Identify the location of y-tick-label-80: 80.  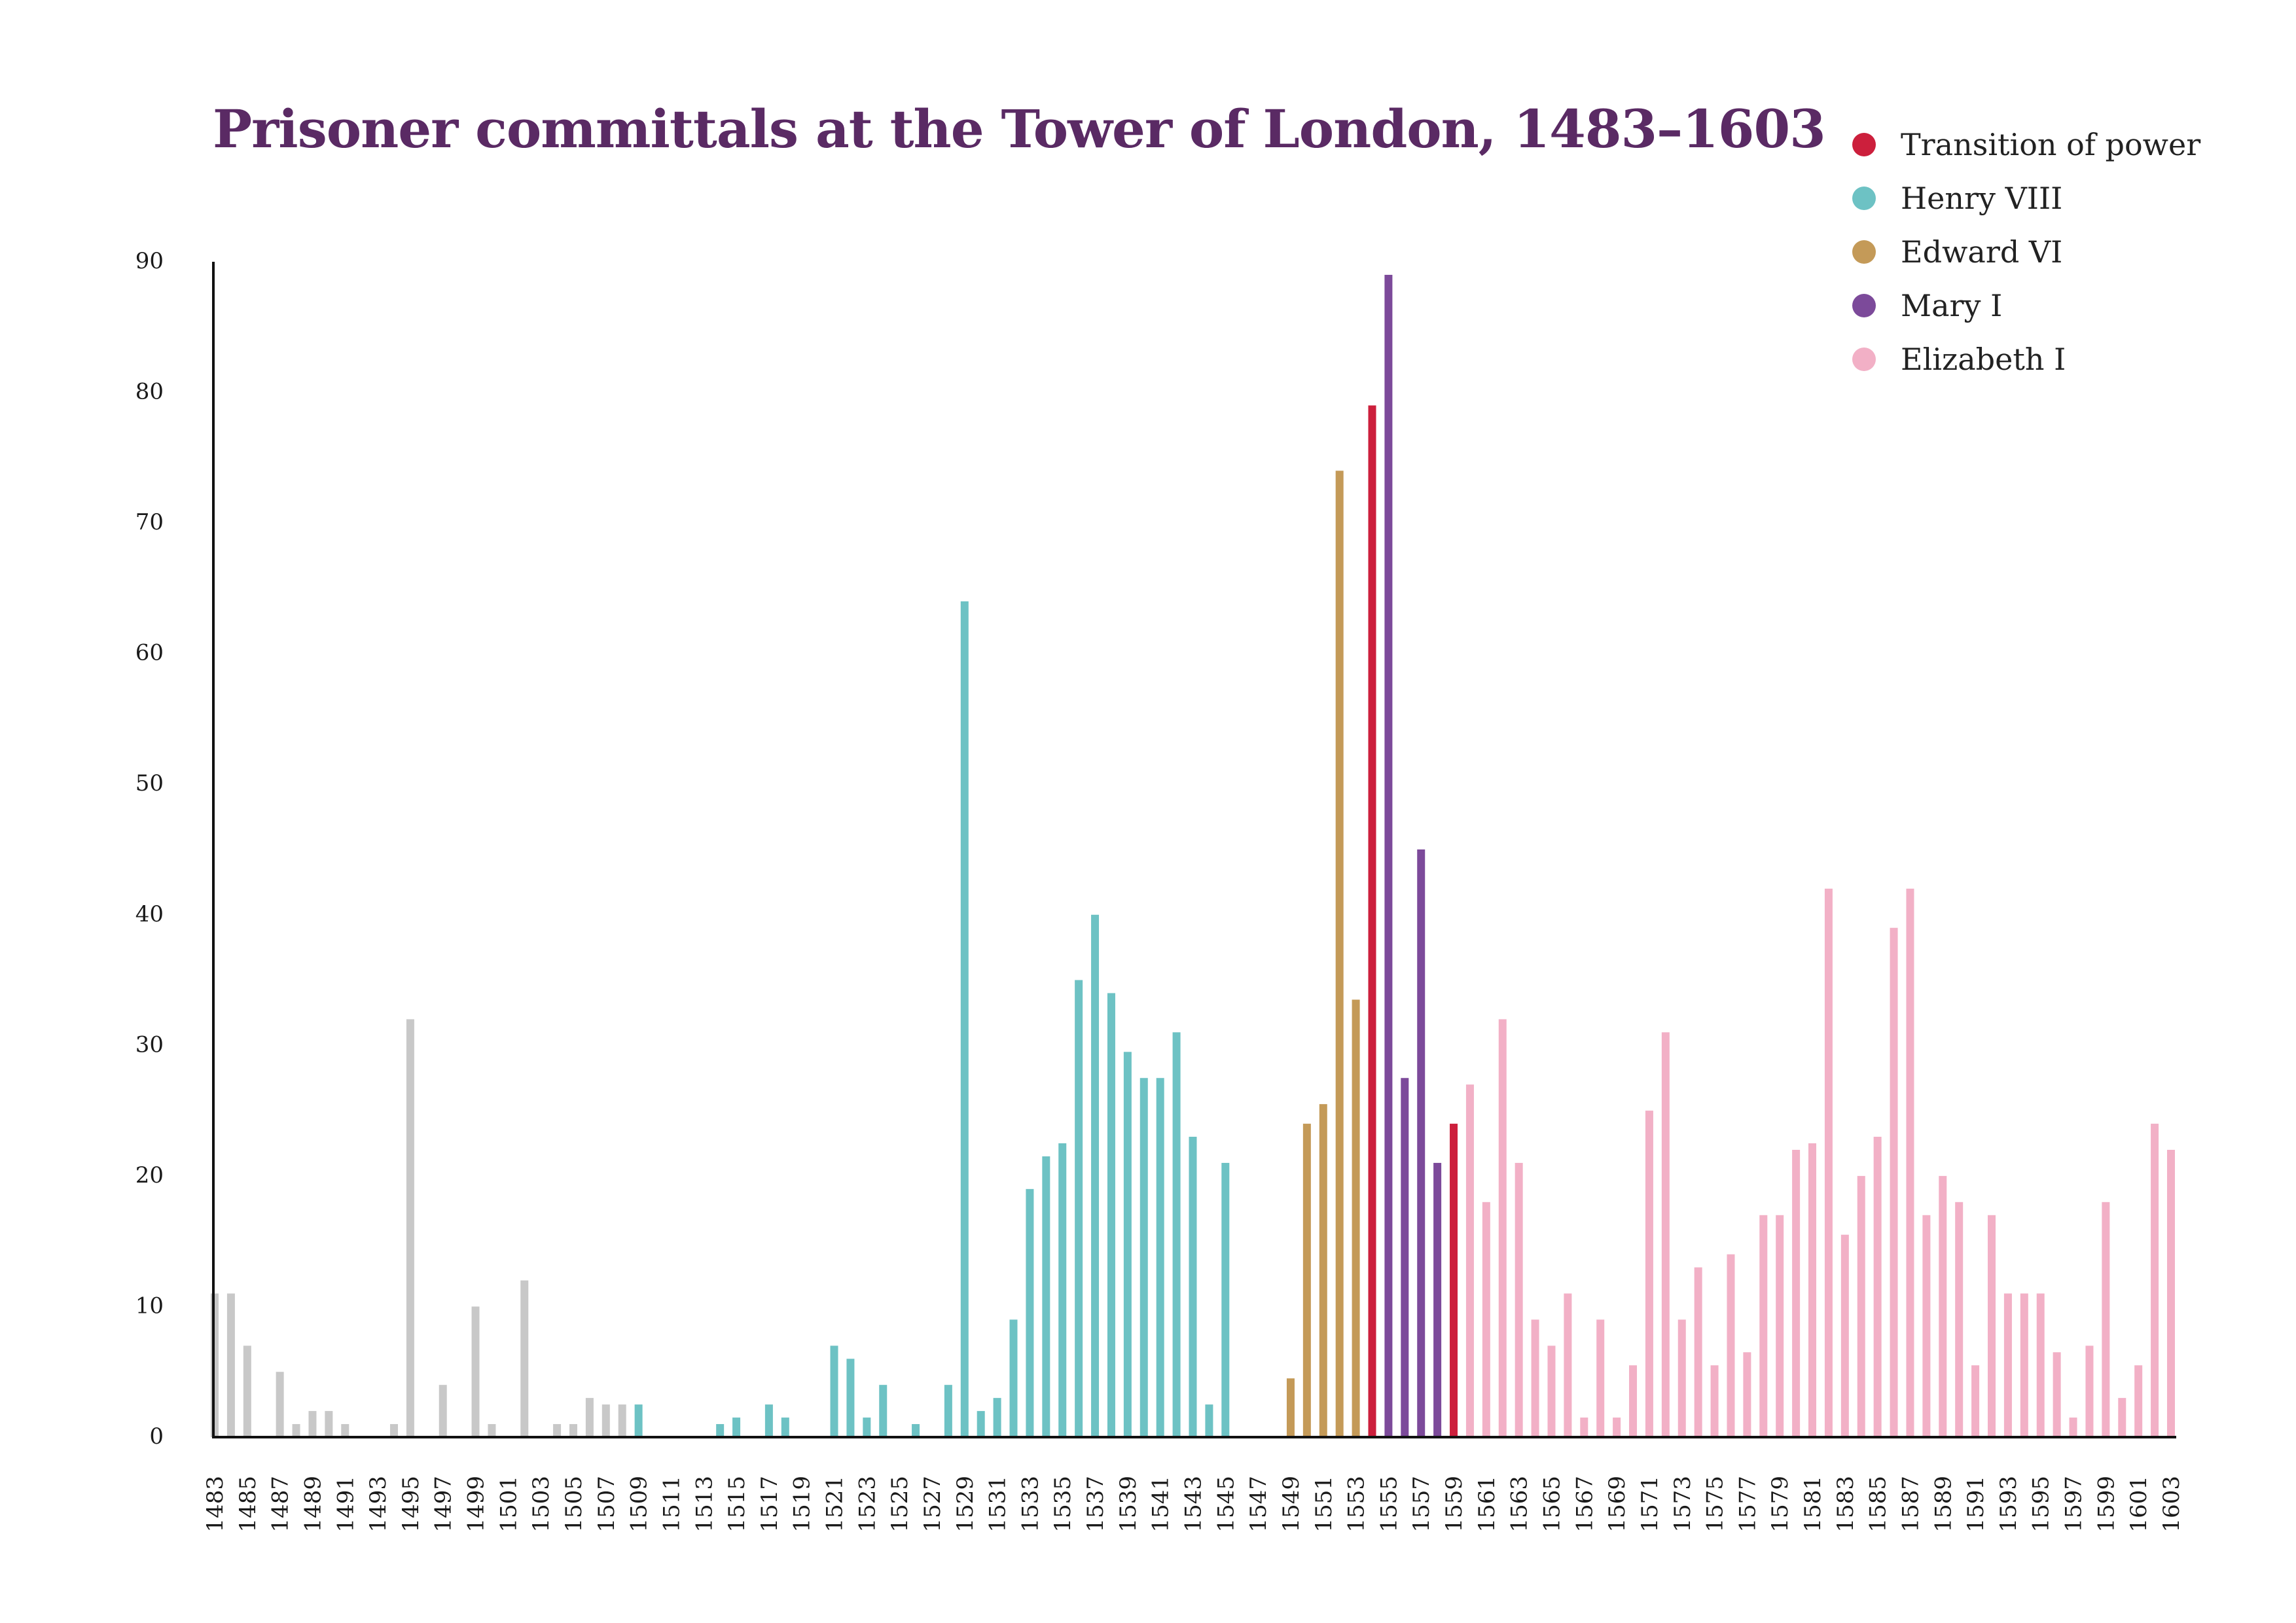
(149, 392).